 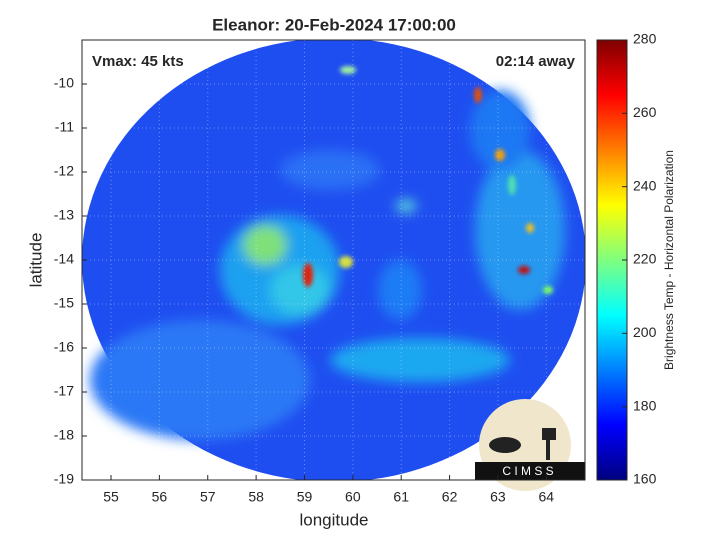 What do you see at coordinates (505, 445) in the screenshot?
I see `logo-dish` at bounding box center [505, 445].